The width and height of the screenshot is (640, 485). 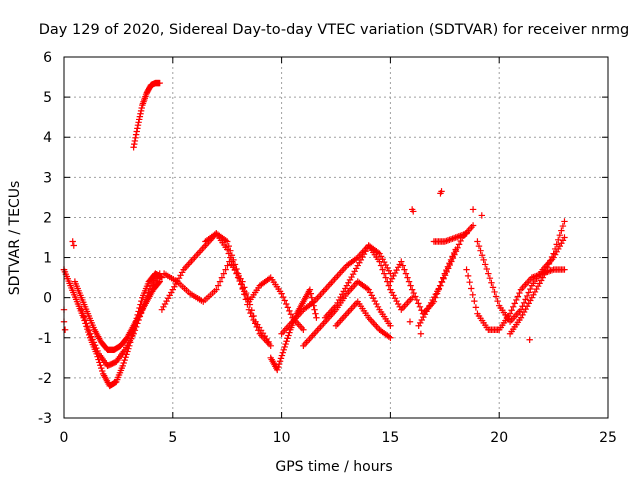 I want to click on x-tick-label: 25, so click(x=608, y=438).